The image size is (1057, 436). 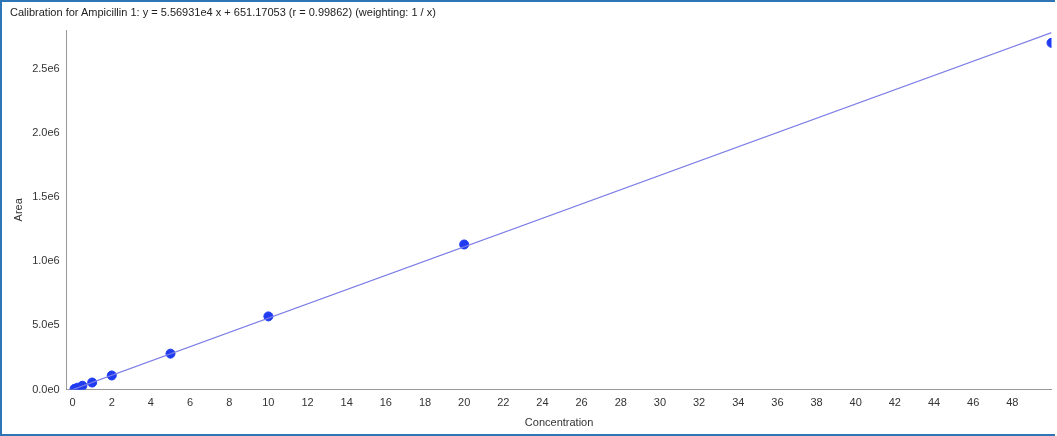 I want to click on x-tick-label: 46, so click(x=973, y=402).